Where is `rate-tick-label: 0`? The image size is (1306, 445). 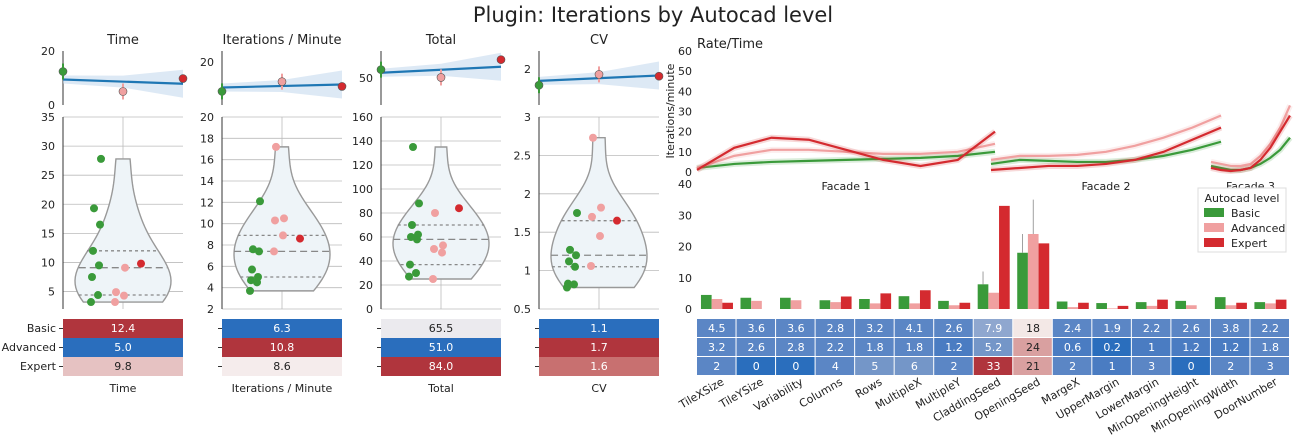
rate-tick-label: 0 is located at coordinates (688, 172).